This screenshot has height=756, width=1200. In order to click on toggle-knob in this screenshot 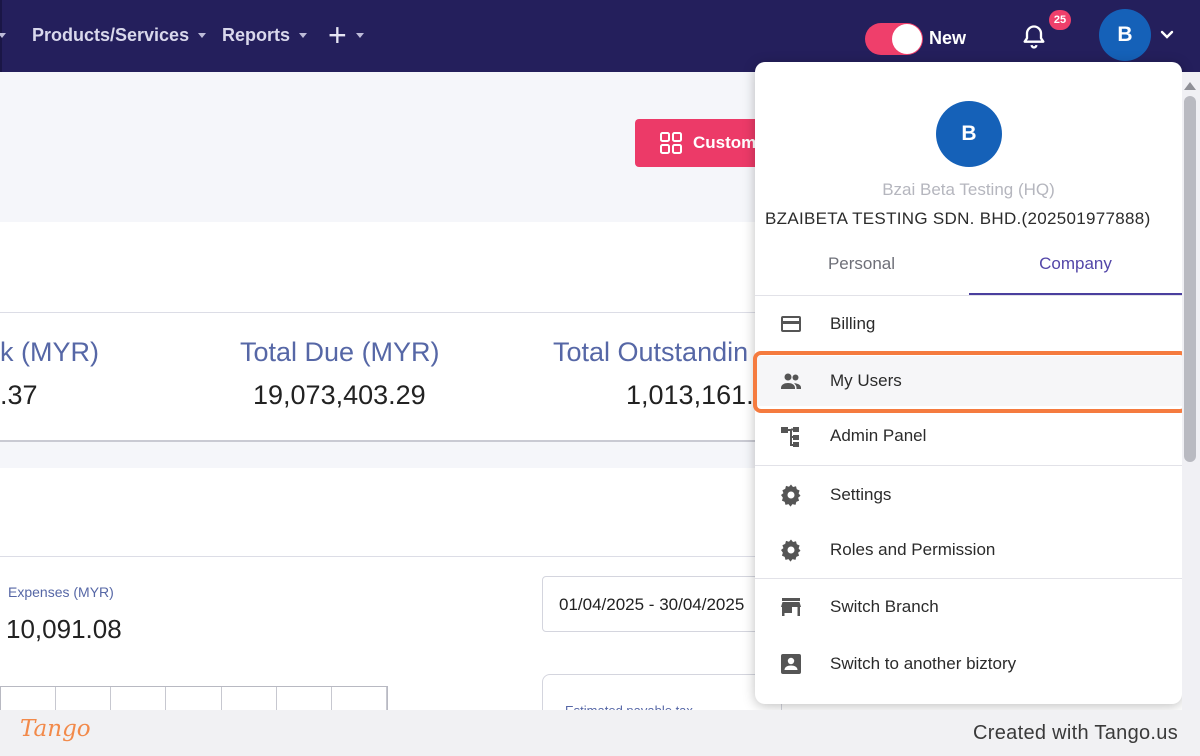, I will do `click(907, 39)`.